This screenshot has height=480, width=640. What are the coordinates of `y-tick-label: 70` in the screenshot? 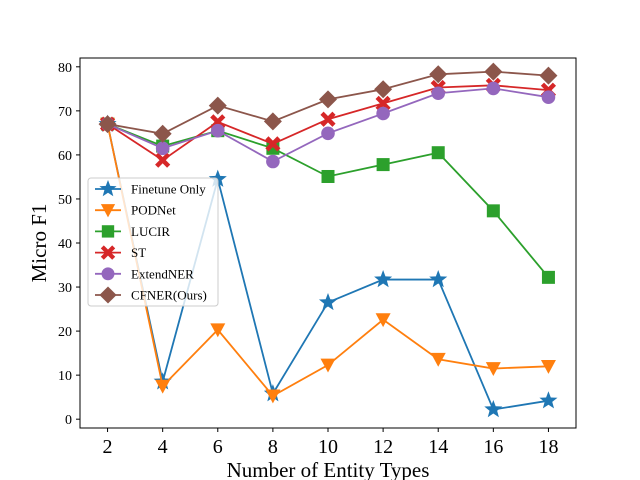 It's located at (65, 112).